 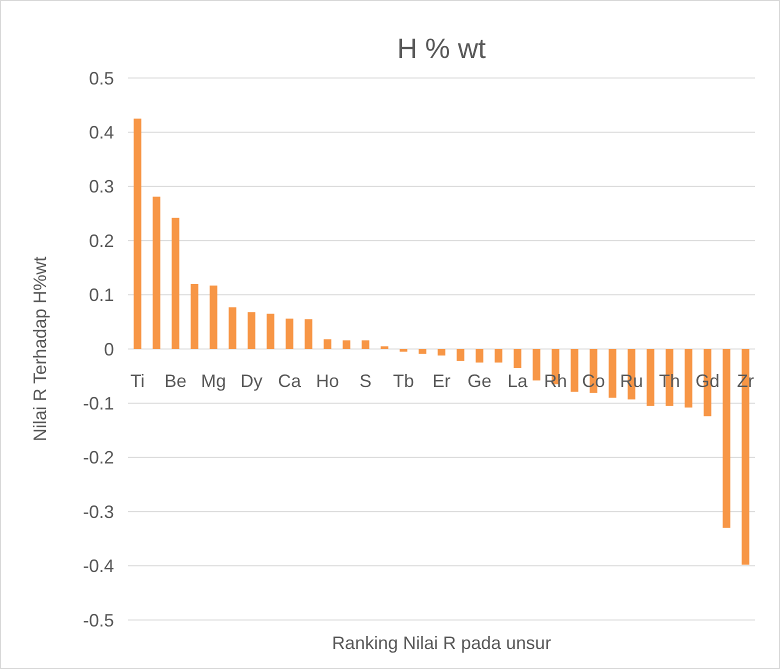 What do you see at coordinates (98, 620) in the screenshot?
I see `y-tick-label: -0.5` at bounding box center [98, 620].